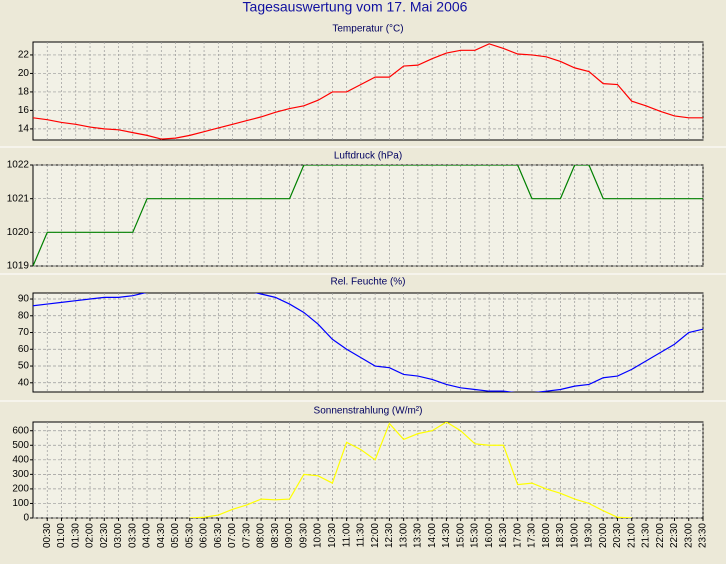 The image size is (726, 564). Describe the element at coordinates (368, 411) in the screenshot. I see `panel-title: Sonnenstrahlung (W/m²)` at that location.